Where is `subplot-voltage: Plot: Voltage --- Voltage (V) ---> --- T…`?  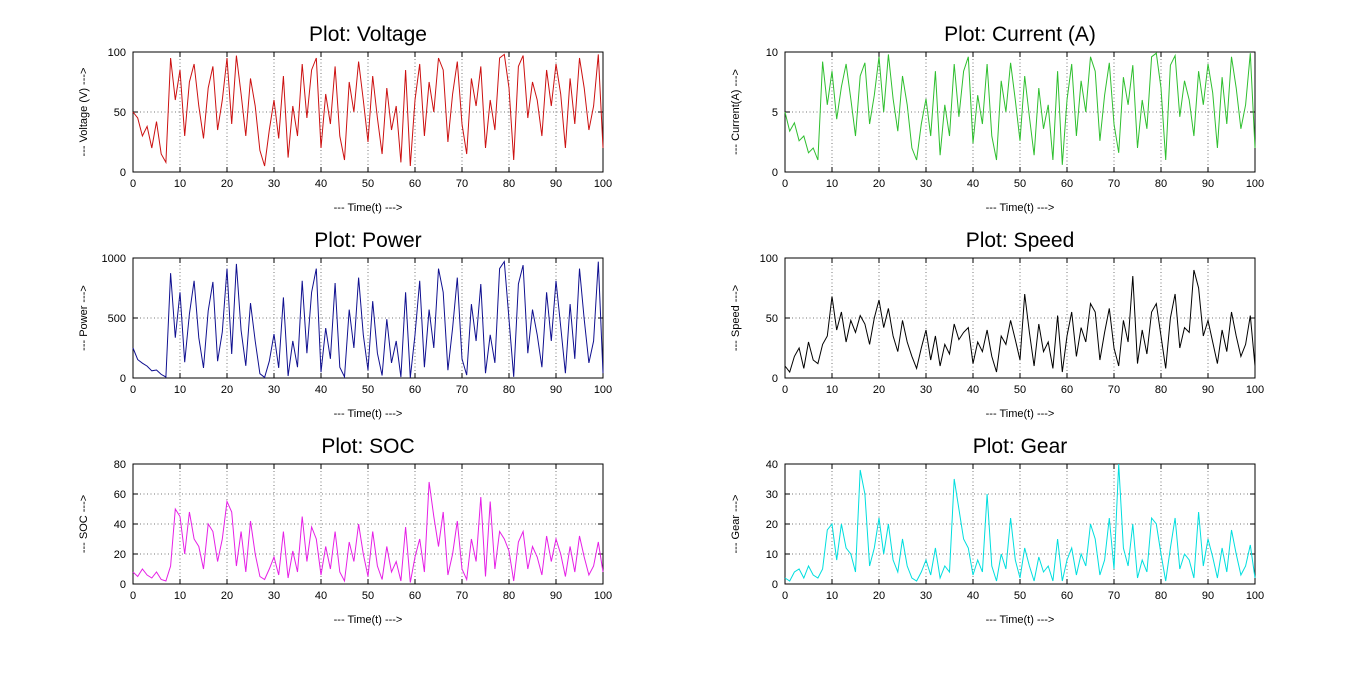 subplot-voltage: Plot: Voltage --- Voltage (V) ---> --- T… is located at coordinates (358, 120).